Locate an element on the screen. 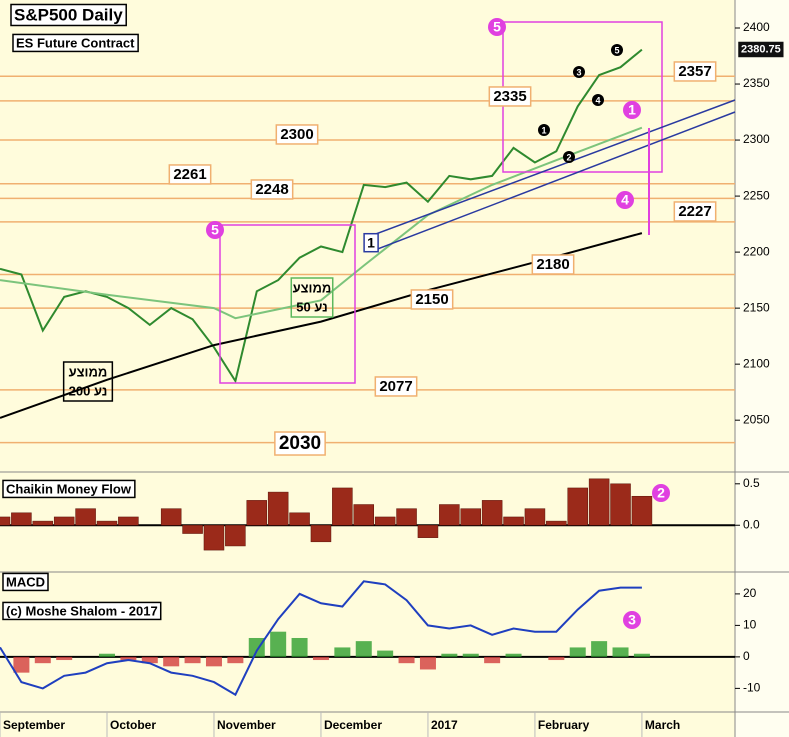  x-tick-label: October is located at coordinates (133, 725).